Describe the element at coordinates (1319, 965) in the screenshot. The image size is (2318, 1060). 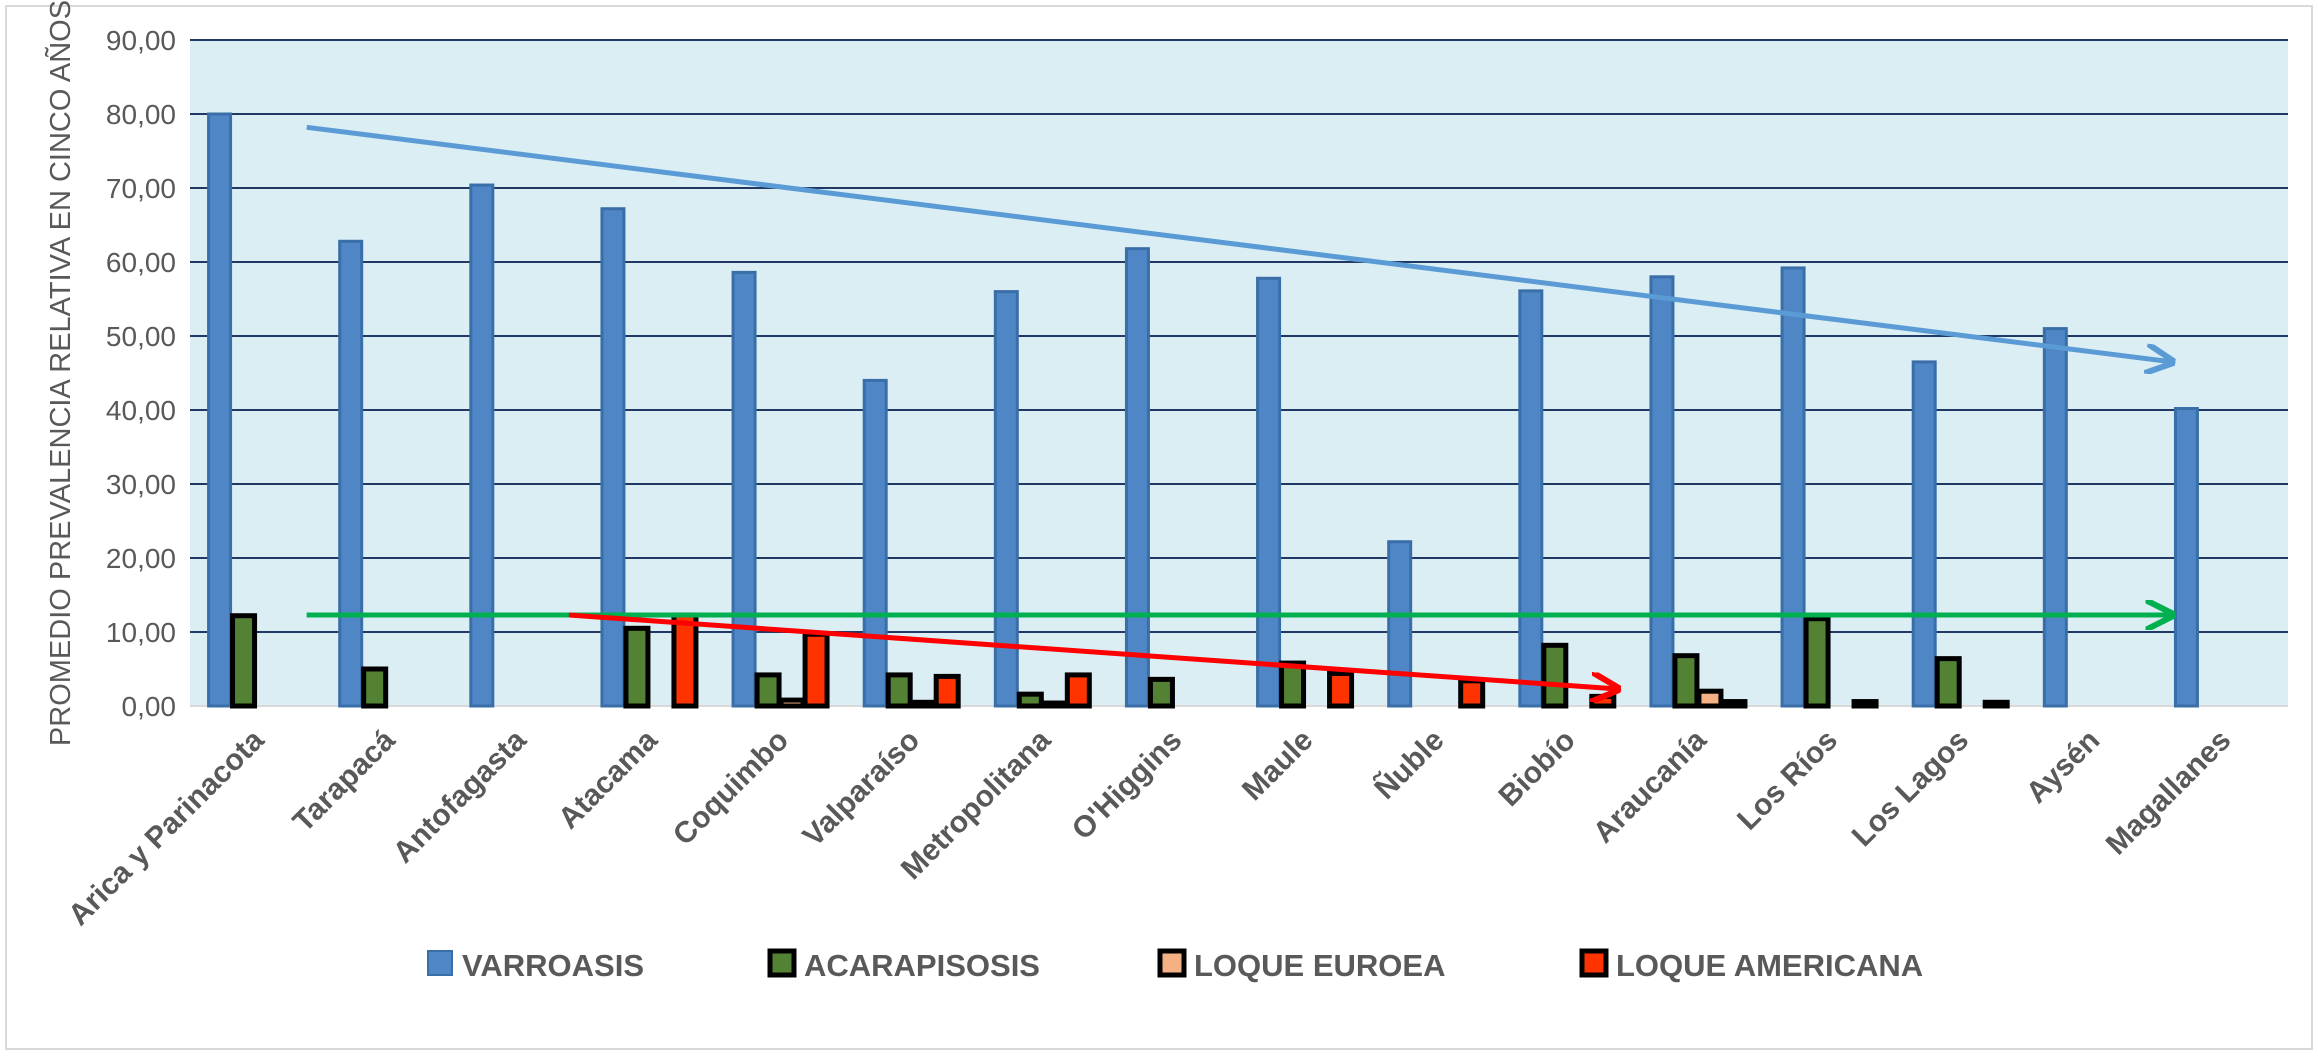
I see `legend-label: LOQUE EUROEA` at that location.